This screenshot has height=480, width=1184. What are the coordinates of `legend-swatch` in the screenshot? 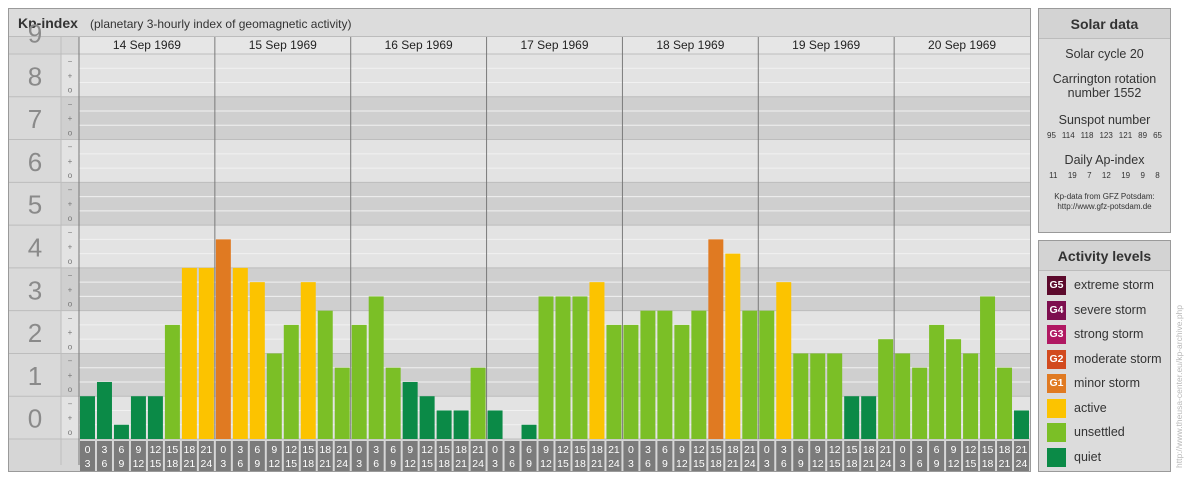 It's located at (1056, 408).